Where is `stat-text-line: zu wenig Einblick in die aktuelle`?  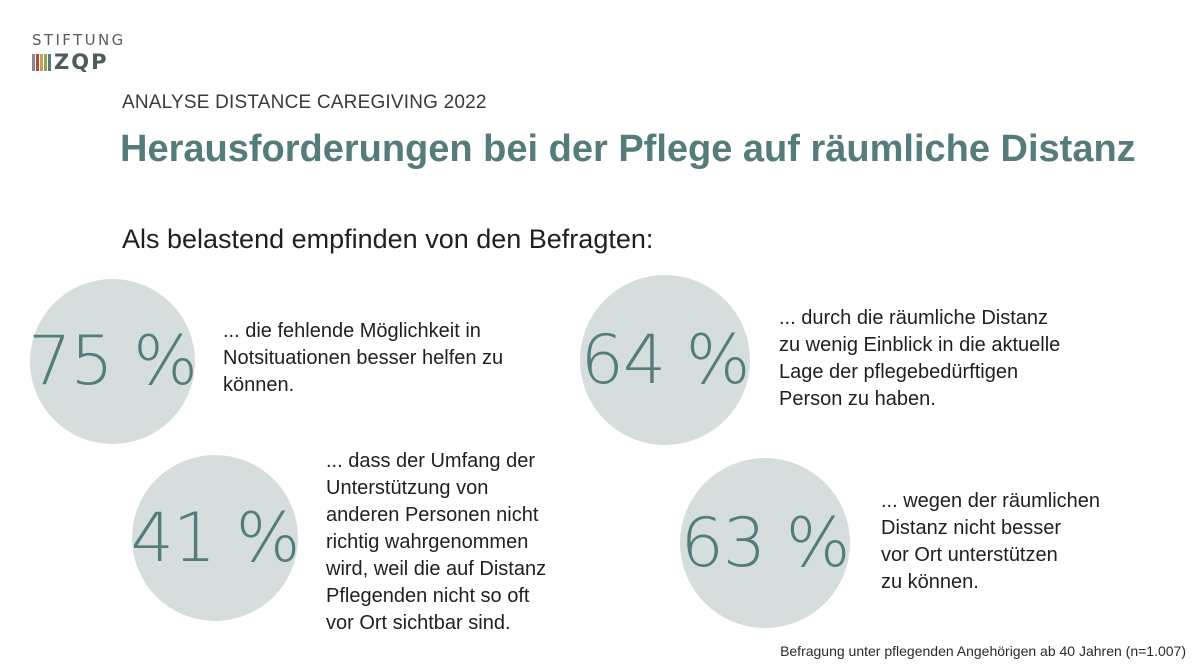 stat-text-line: zu wenig Einblick in die aktuelle is located at coordinates (920, 345).